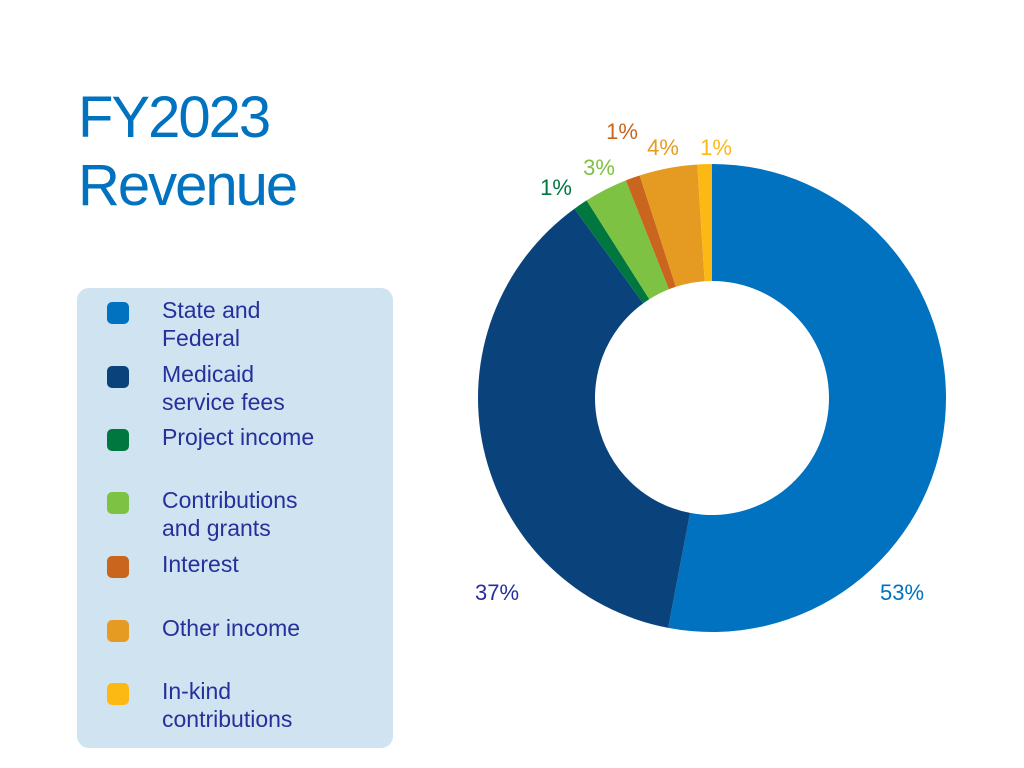 Image resolution: width=1024 pixels, height=768 pixels. Describe the element at coordinates (223, 388) in the screenshot. I see `legend-label: Medicaid service fees` at that location.